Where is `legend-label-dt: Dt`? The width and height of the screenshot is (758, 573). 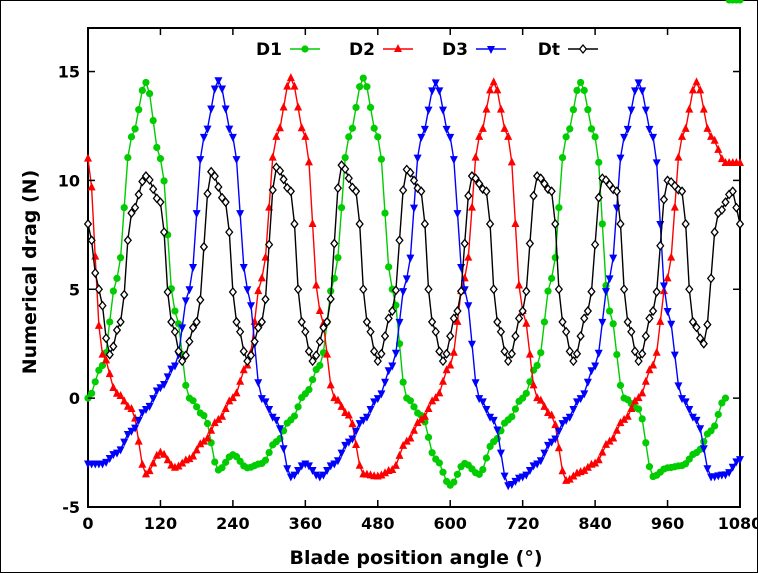
legend-label-dt: Dt is located at coordinates (549, 50).